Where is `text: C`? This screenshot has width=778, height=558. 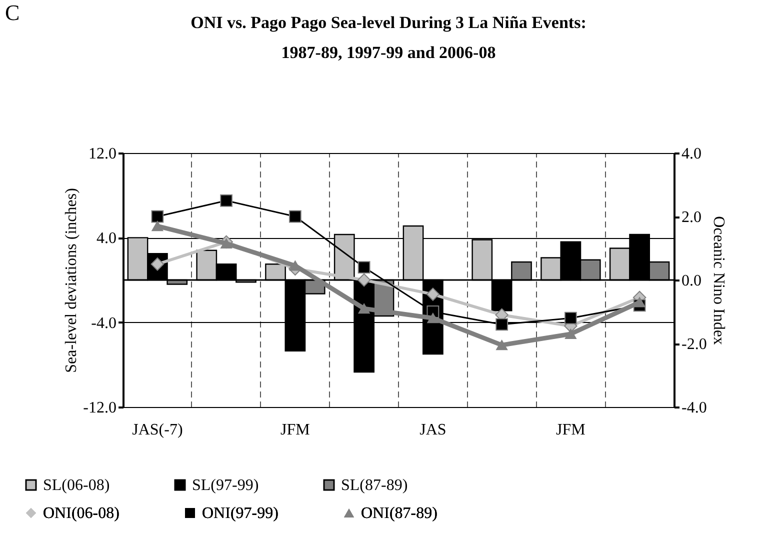
text: C is located at coordinates (12, 12).